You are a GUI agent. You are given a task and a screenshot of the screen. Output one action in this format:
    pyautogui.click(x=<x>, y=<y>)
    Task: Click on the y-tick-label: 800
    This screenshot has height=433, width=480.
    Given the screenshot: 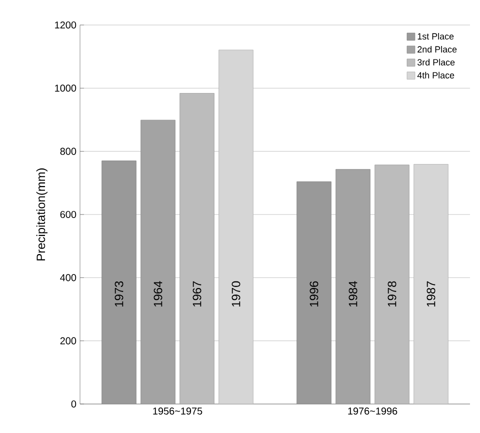 What is the action you would take?
    pyautogui.click(x=68, y=151)
    